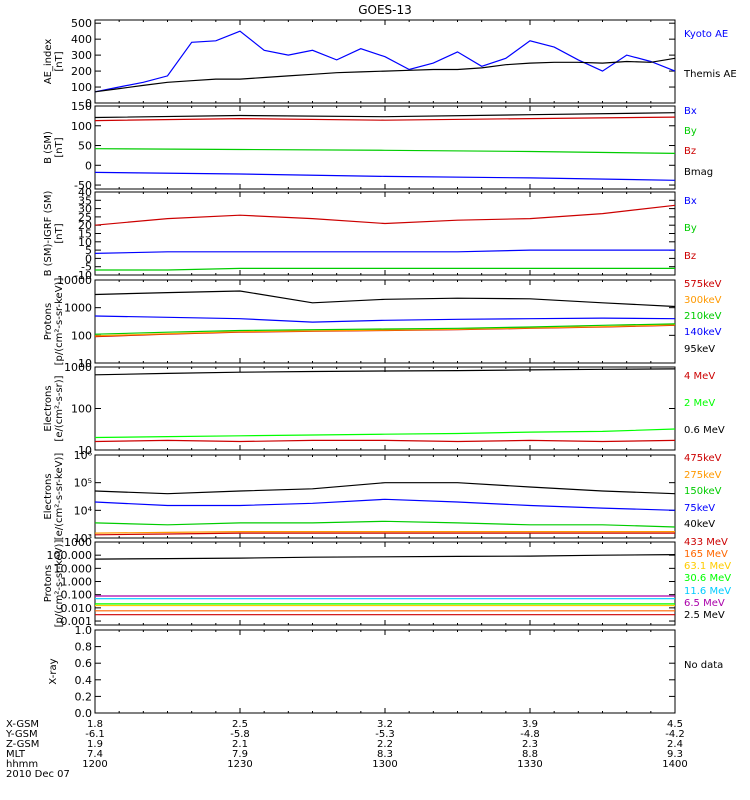 The height and width of the screenshot is (800, 750). I want to click on y-tick-label: 200, so click(81, 71).